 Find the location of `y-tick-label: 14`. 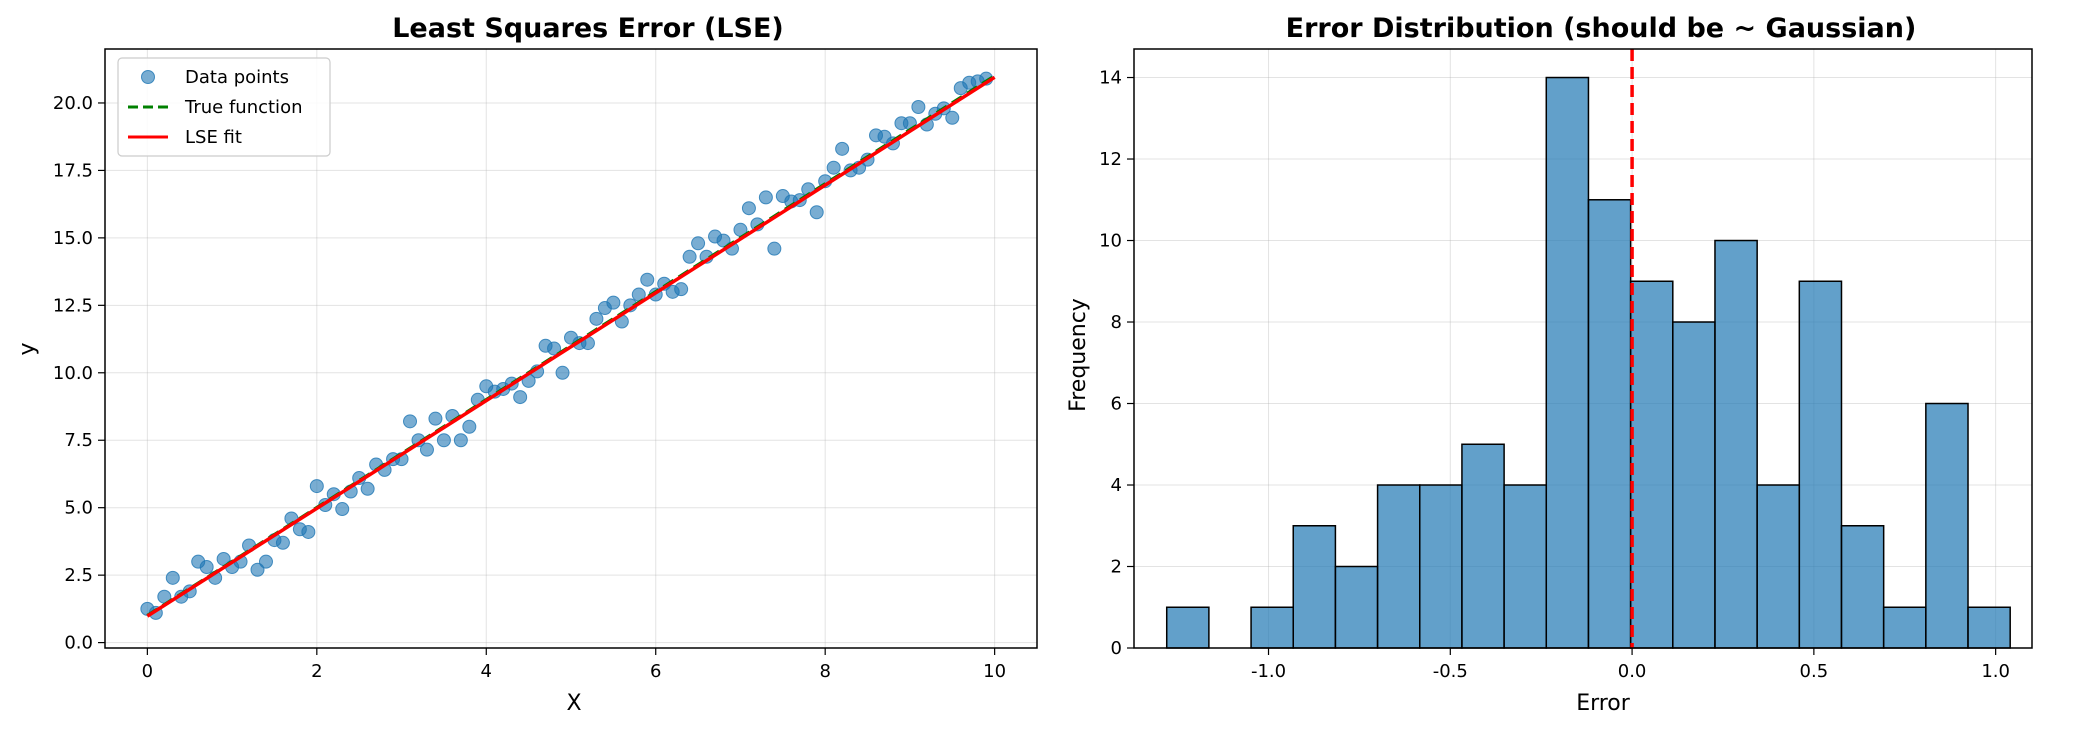

y-tick-label: 14 is located at coordinates (1110, 78).